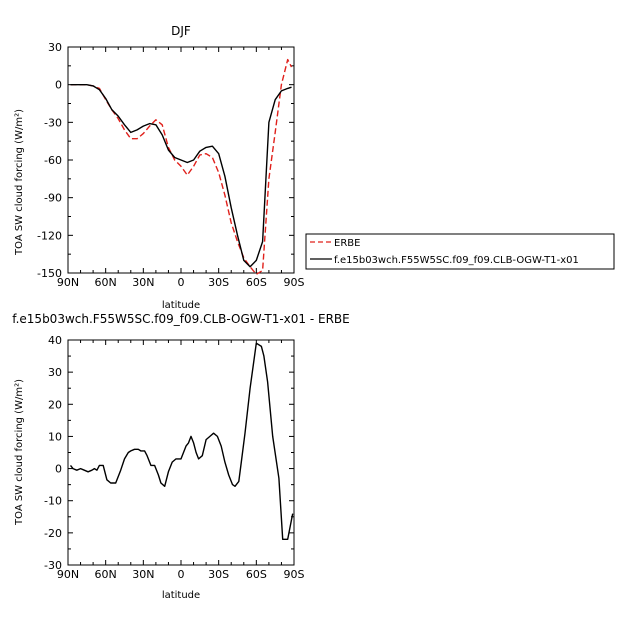  Describe the element at coordinates (58, 85) in the screenshot. I see `top-y-tick-label: 0` at that location.